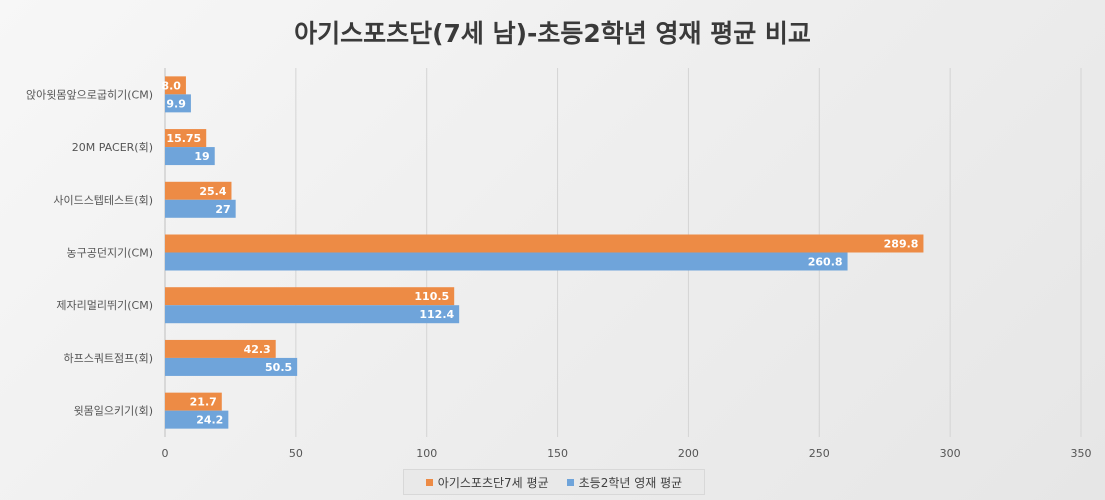 This screenshot has height=500, width=1105. Describe the element at coordinates (212, 191) in the screenshot. I see `data-label: 25.4` at that location.